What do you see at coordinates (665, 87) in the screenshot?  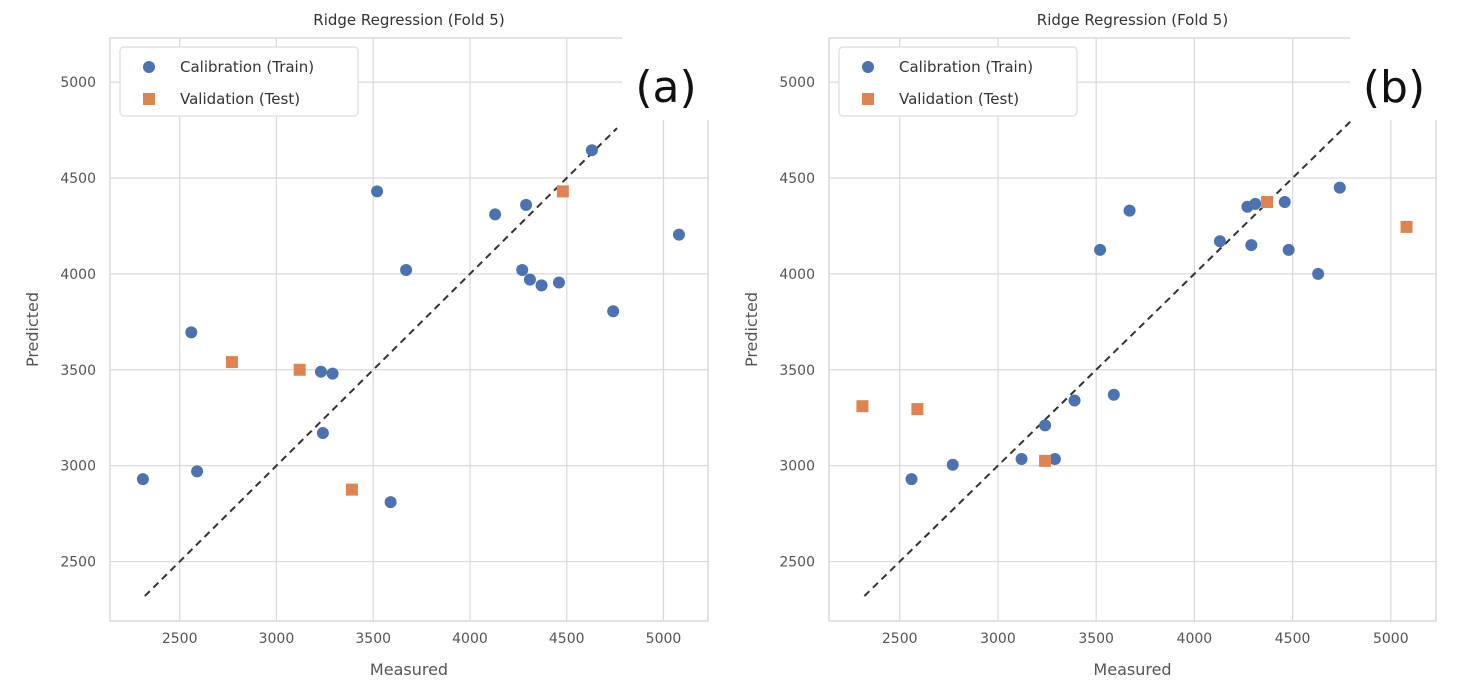 I see `panel-label: (a)` at bounding box center [665, 87].